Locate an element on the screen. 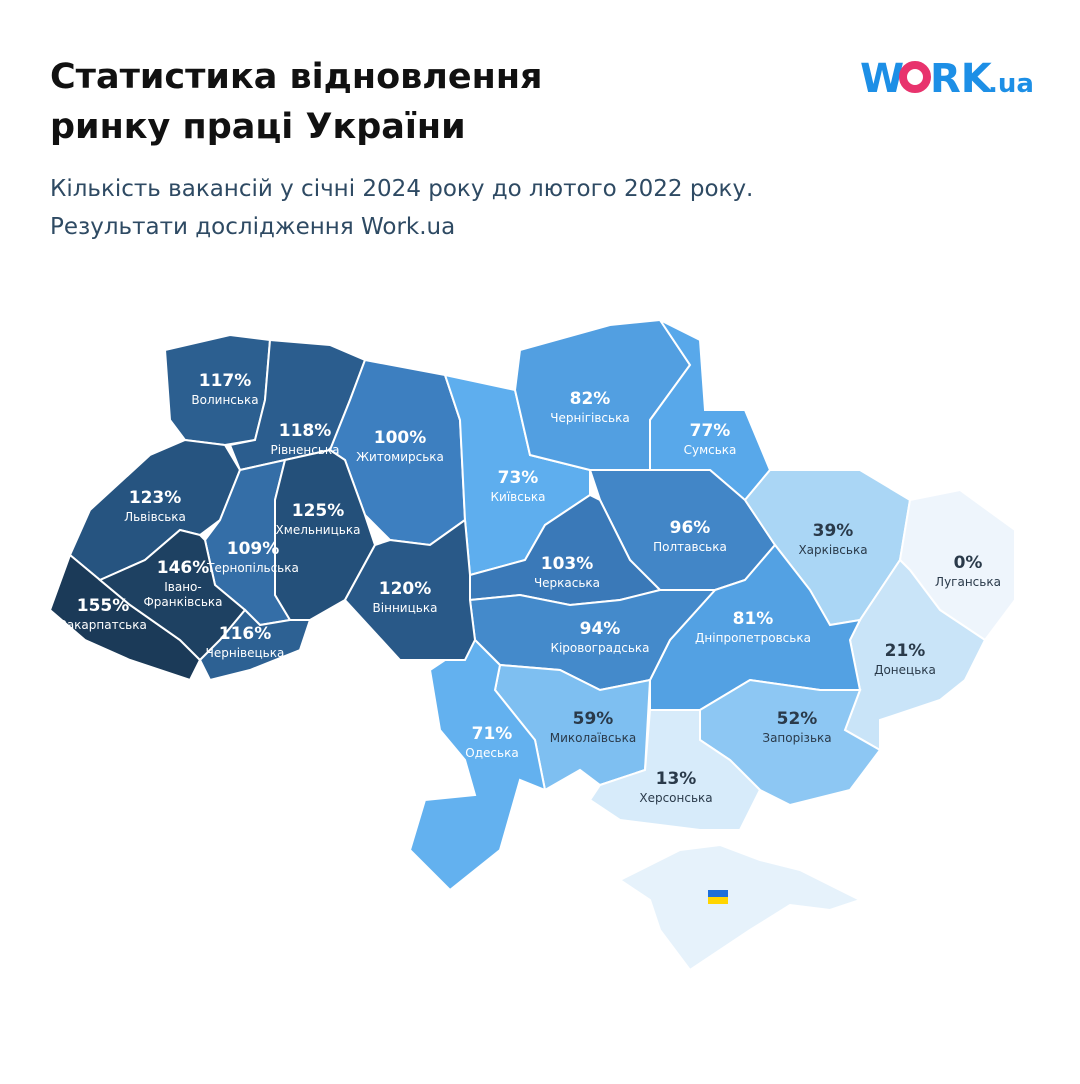 This screenshot has height=1084, width=1080. region-value: 118% is located at coordinates (305, 431).